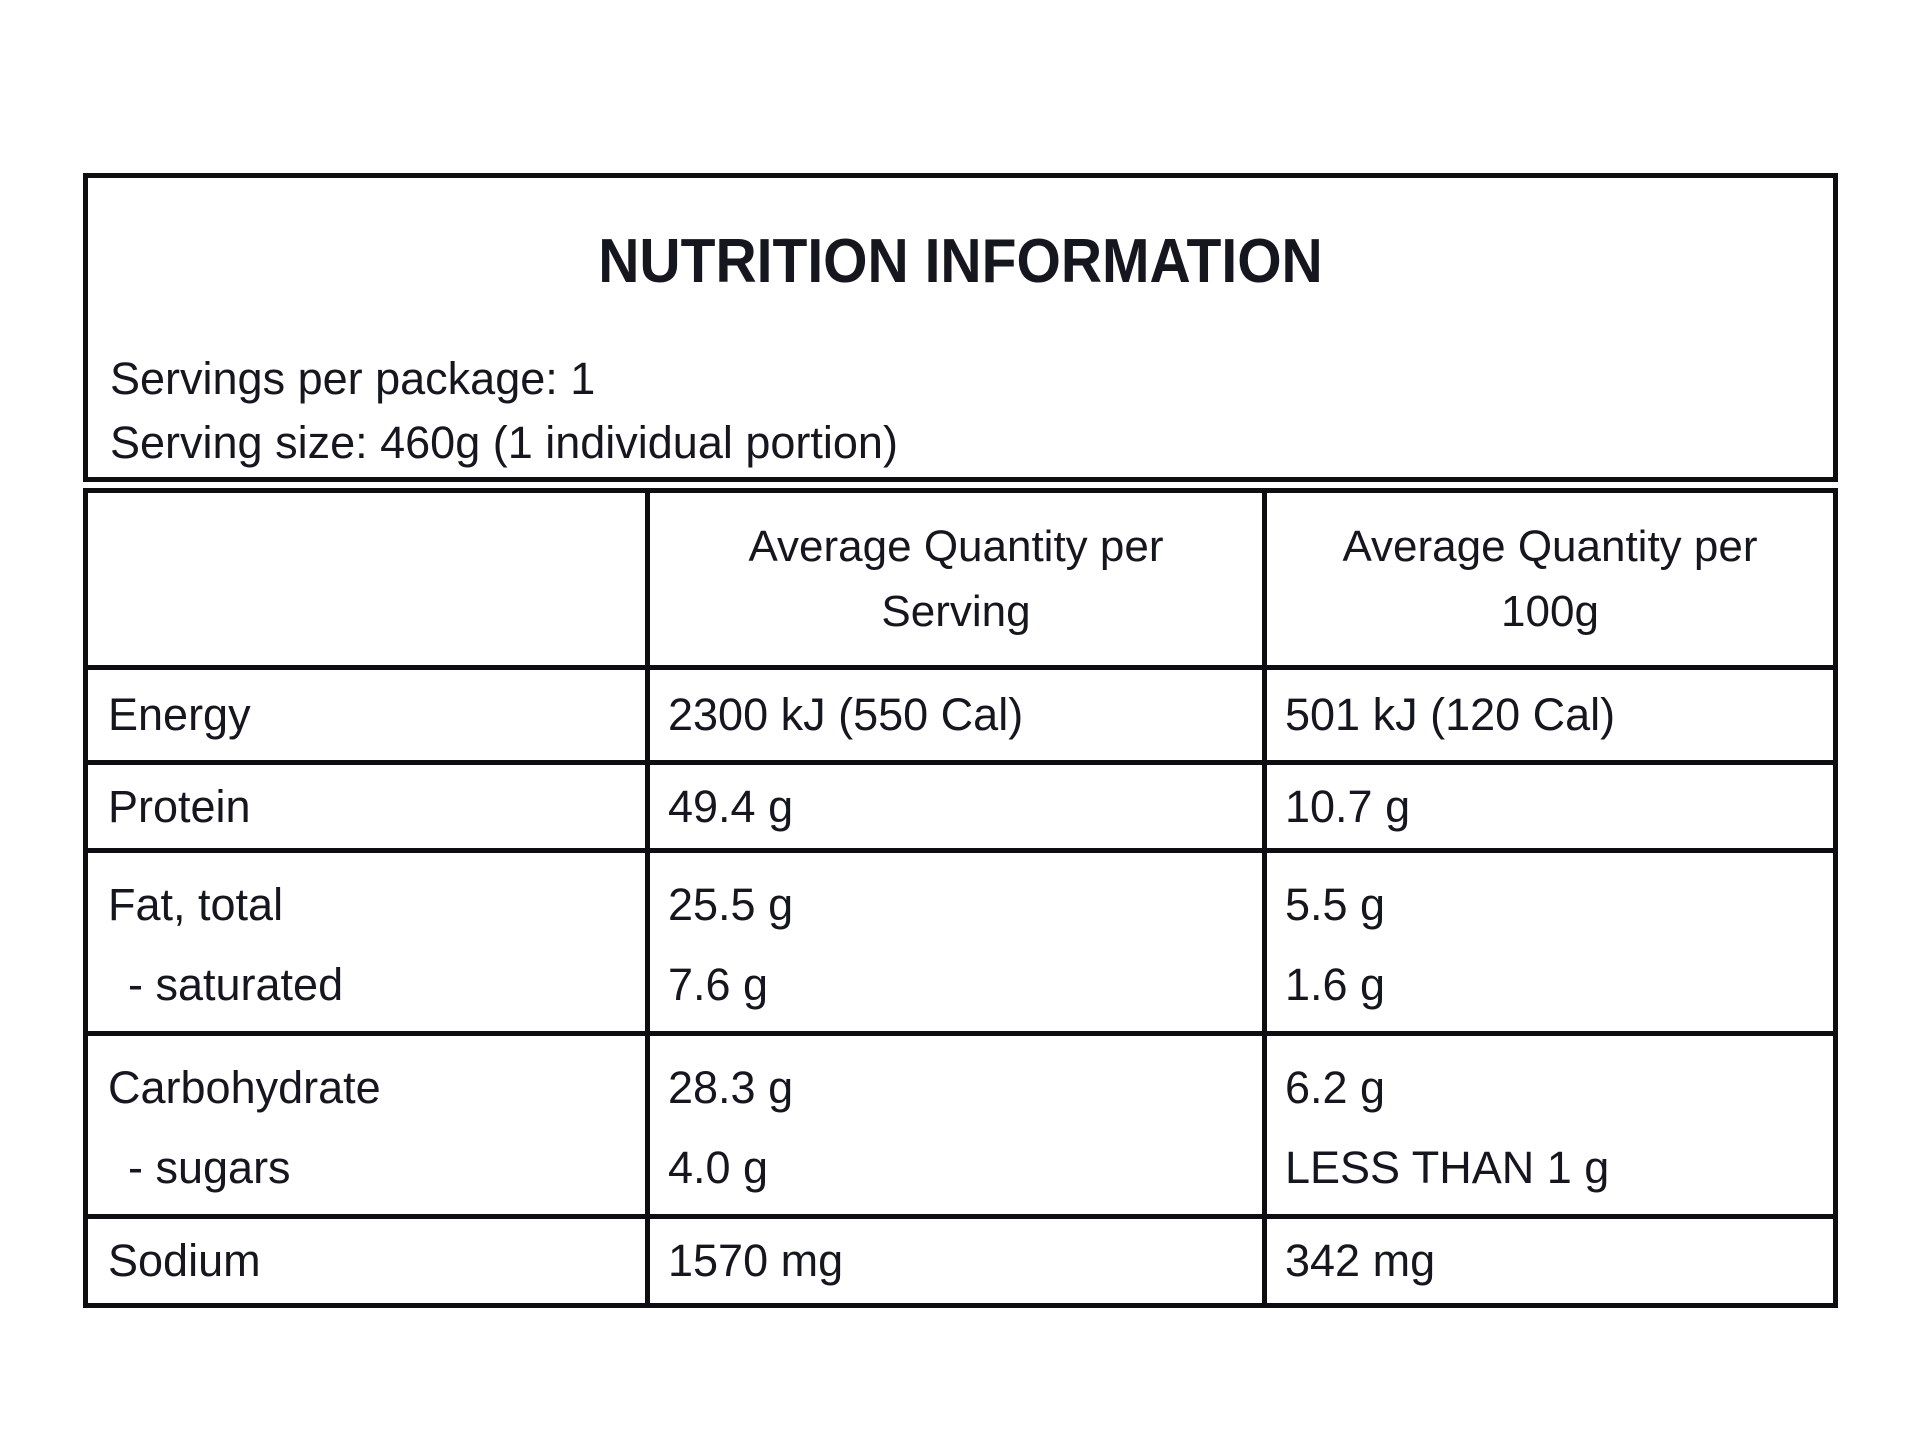  What do you see at coordinates (718, 1167) in the screenshot?
I see `sugars-value-per-serving: 4.0 g` at bounding box center [718, 1167].